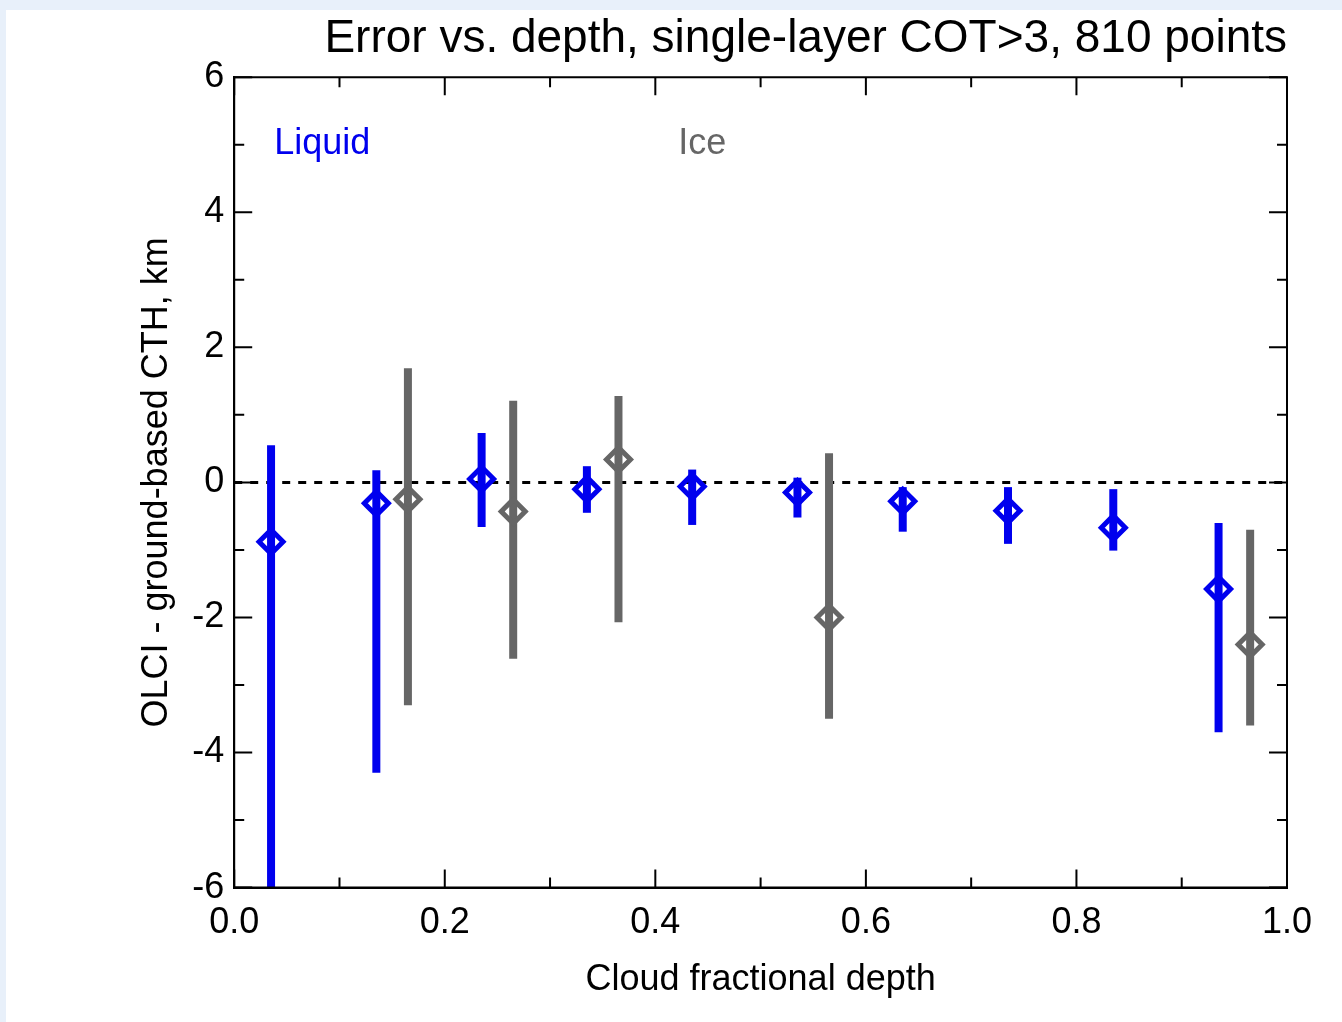  I want to click on y-tick-label: 6, so click(214, 75).